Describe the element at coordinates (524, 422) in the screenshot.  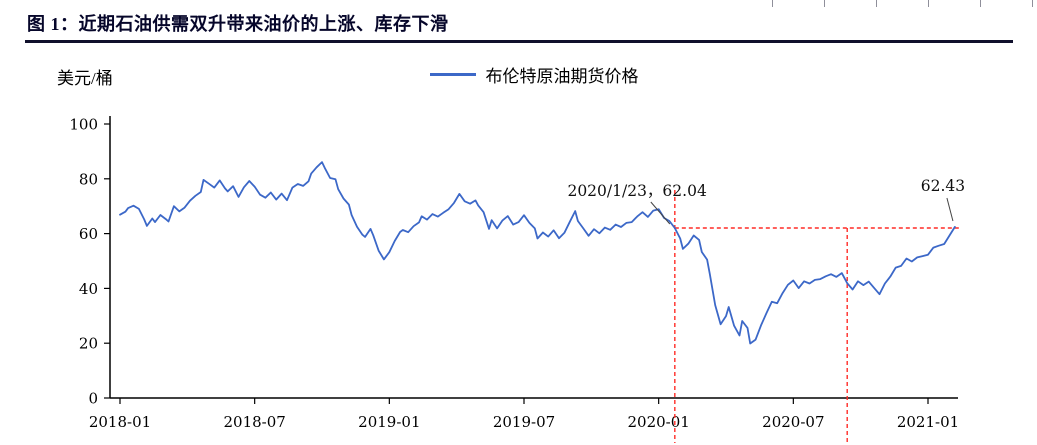
I see `svg-text: 2019-07` at that location.